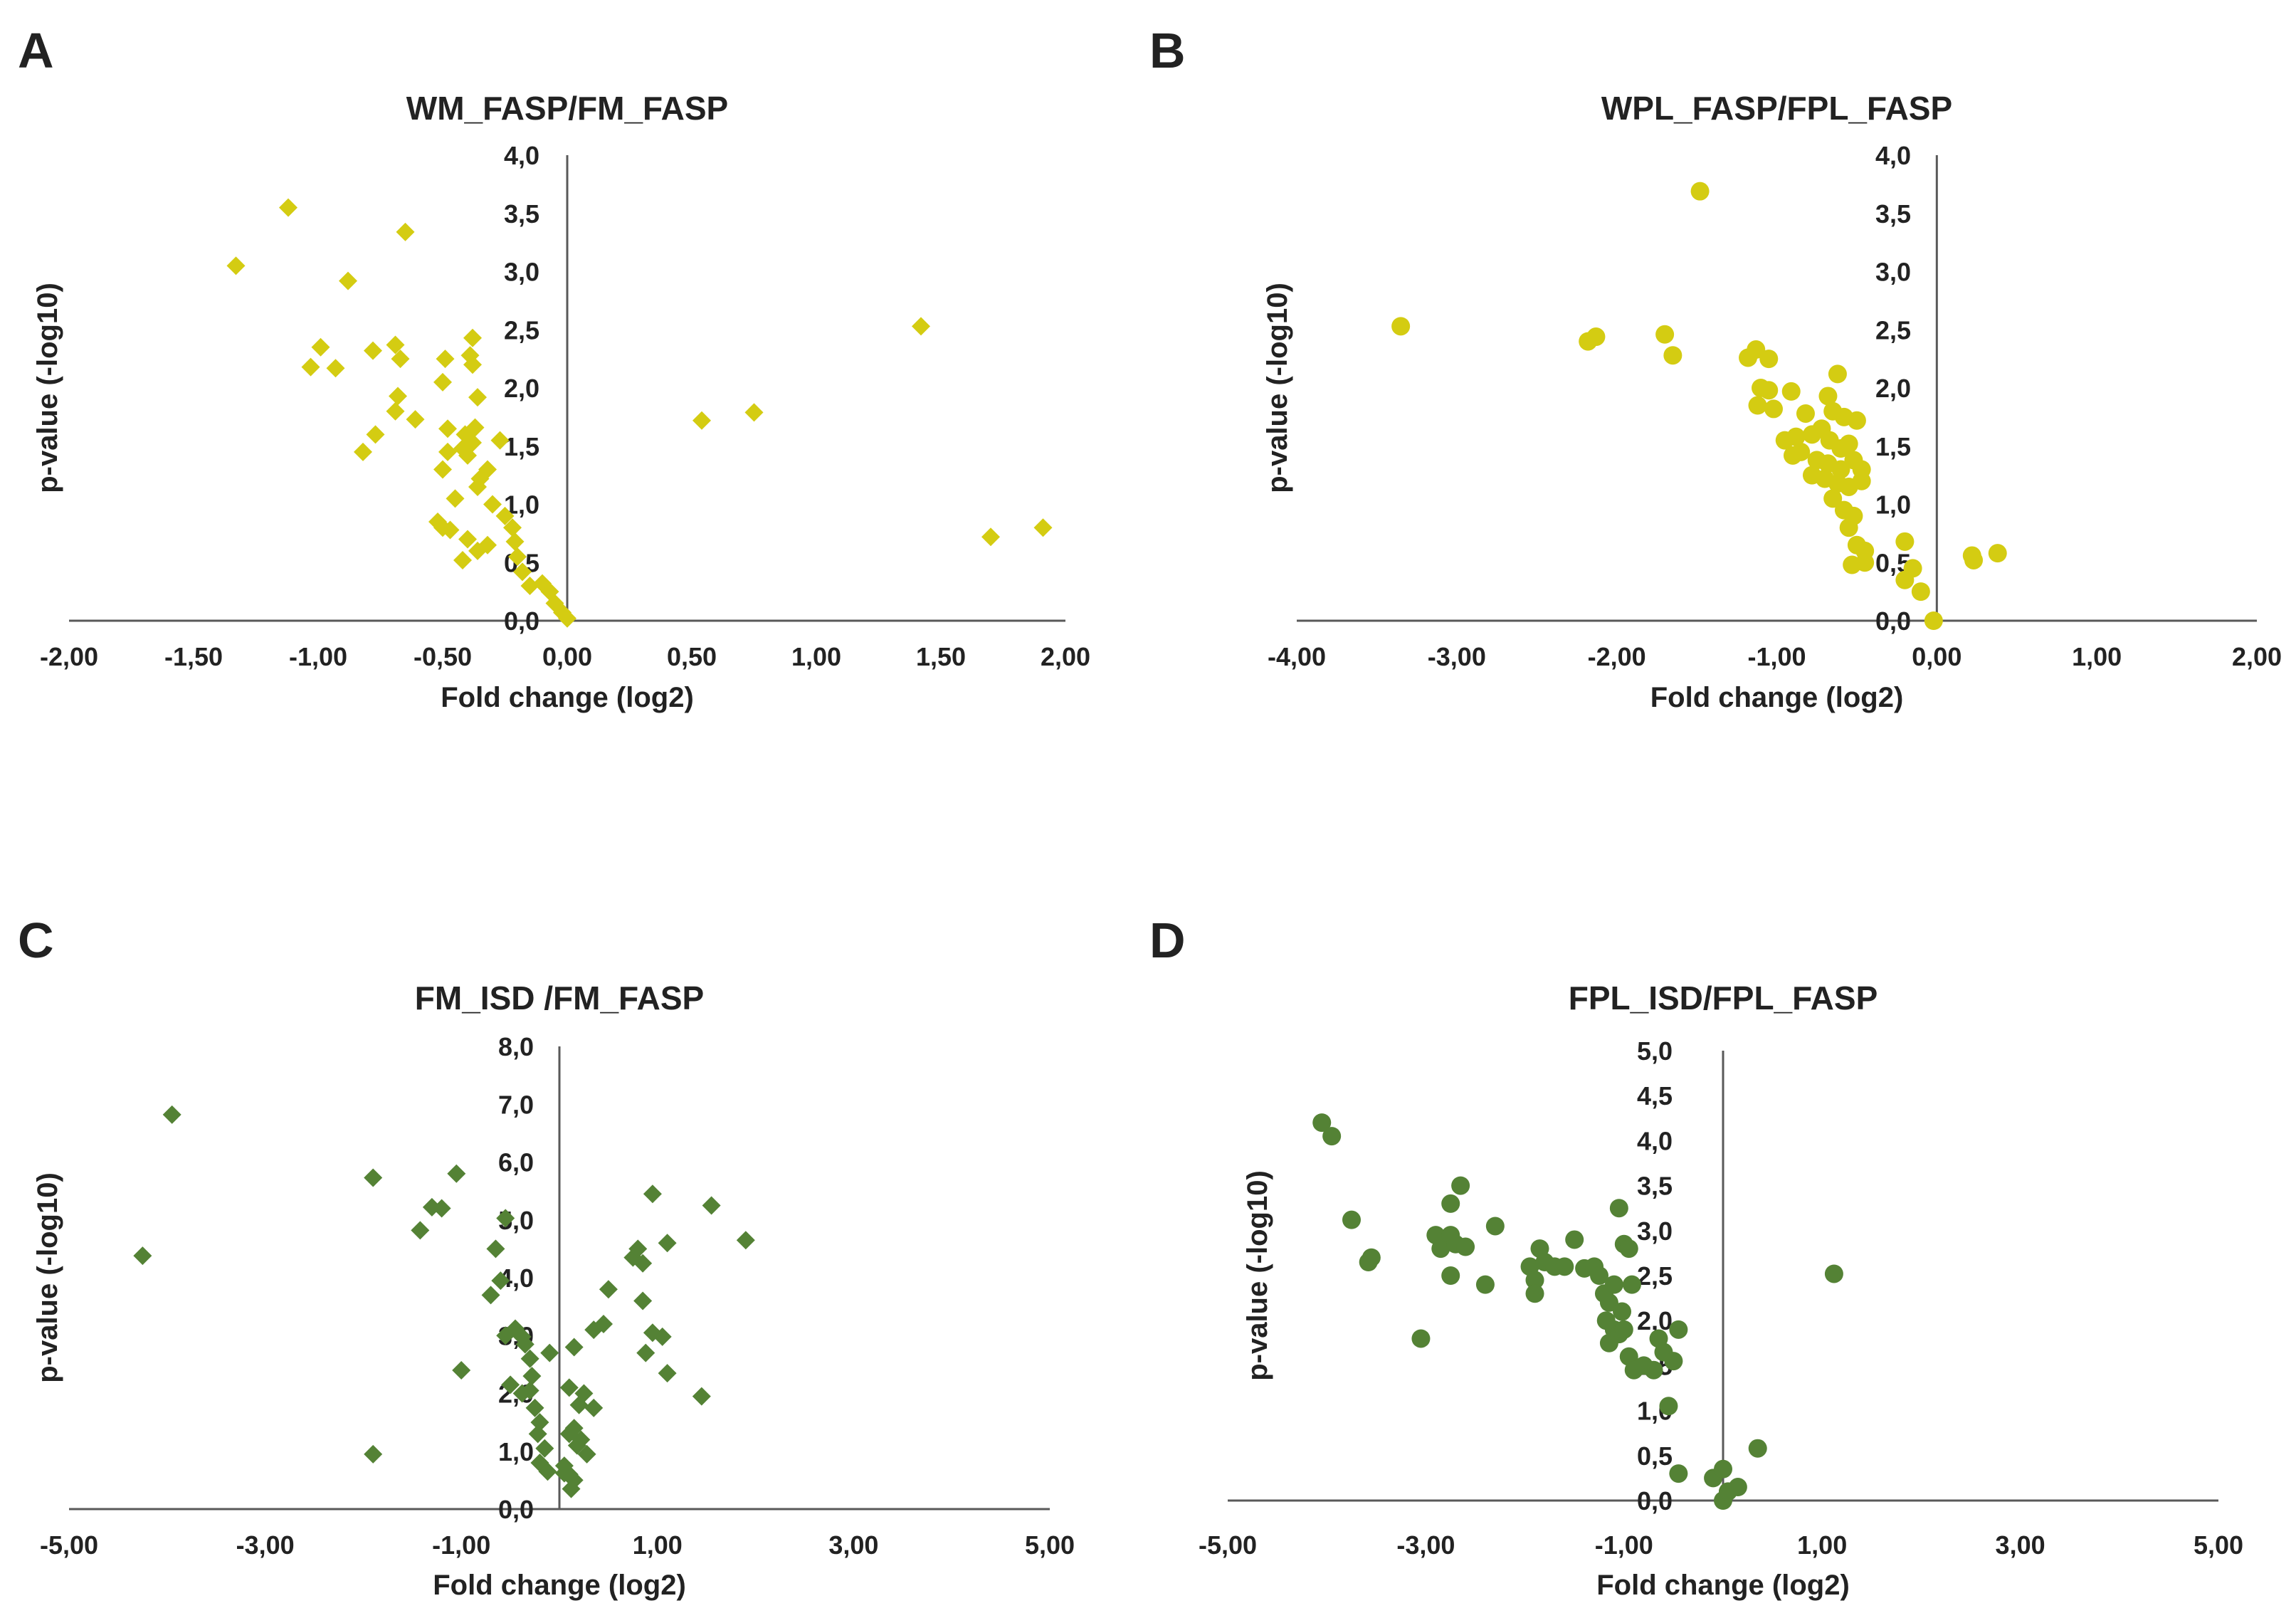 The height and width of the screenshot is (1618, 2296). I want to click on panel-letter: C, so click(36, 941).